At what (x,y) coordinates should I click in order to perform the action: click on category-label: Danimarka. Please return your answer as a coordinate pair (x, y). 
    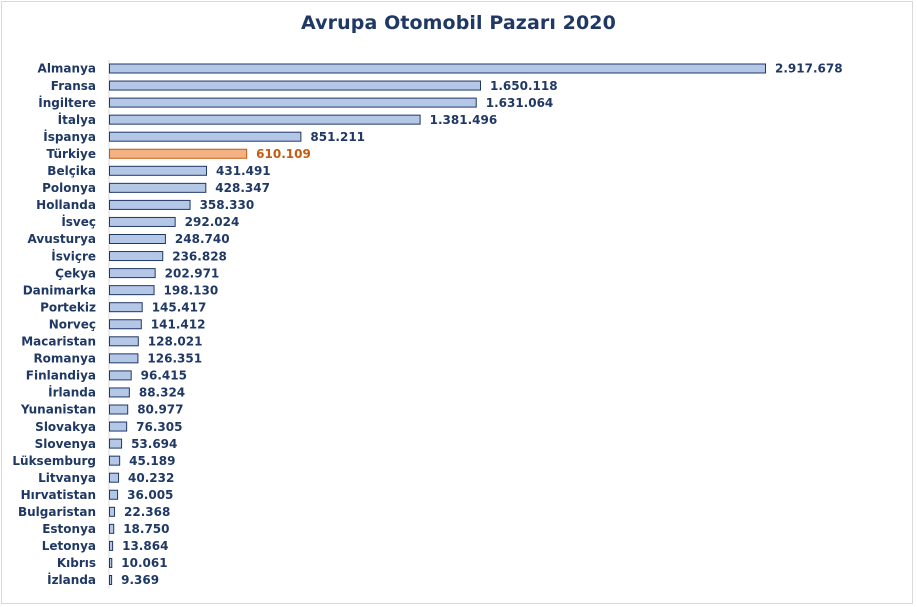
    Looking at the image, I should click on (59, 290).